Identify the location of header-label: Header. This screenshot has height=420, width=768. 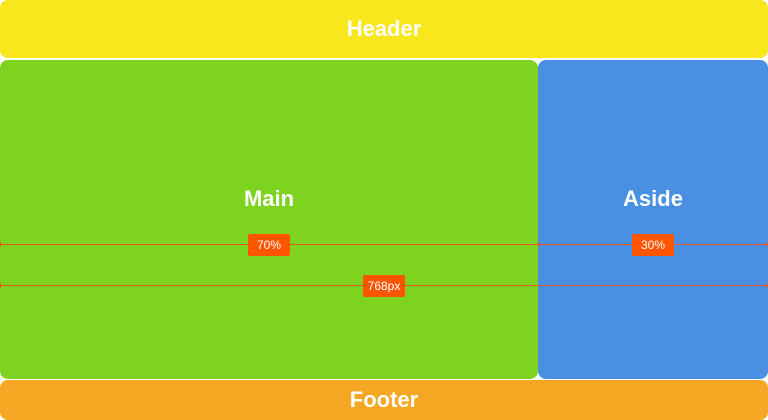
(384, 28).